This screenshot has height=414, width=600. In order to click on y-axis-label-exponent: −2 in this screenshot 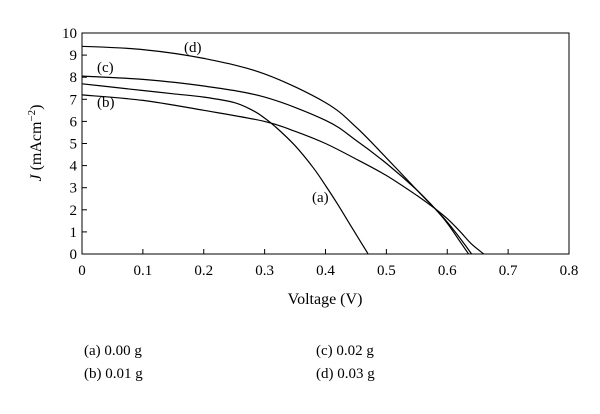, I will do `click(32, 116)`.